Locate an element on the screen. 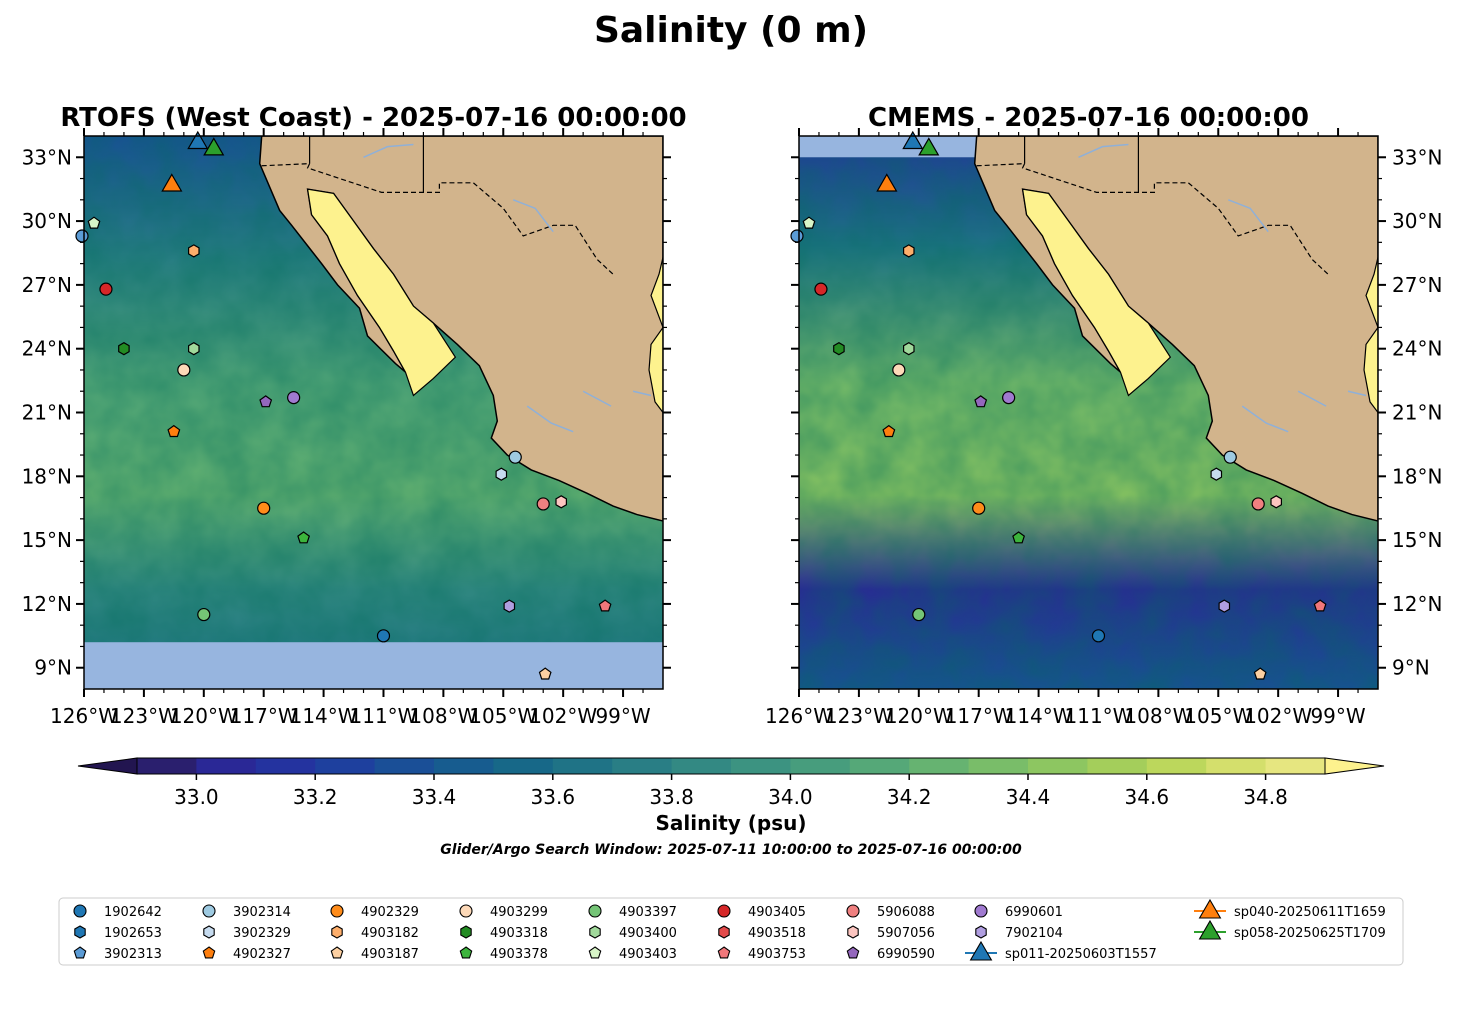 The image size is (1462, 1018). lon-tick-label: 108°W is located at coordinates (1158, 716).